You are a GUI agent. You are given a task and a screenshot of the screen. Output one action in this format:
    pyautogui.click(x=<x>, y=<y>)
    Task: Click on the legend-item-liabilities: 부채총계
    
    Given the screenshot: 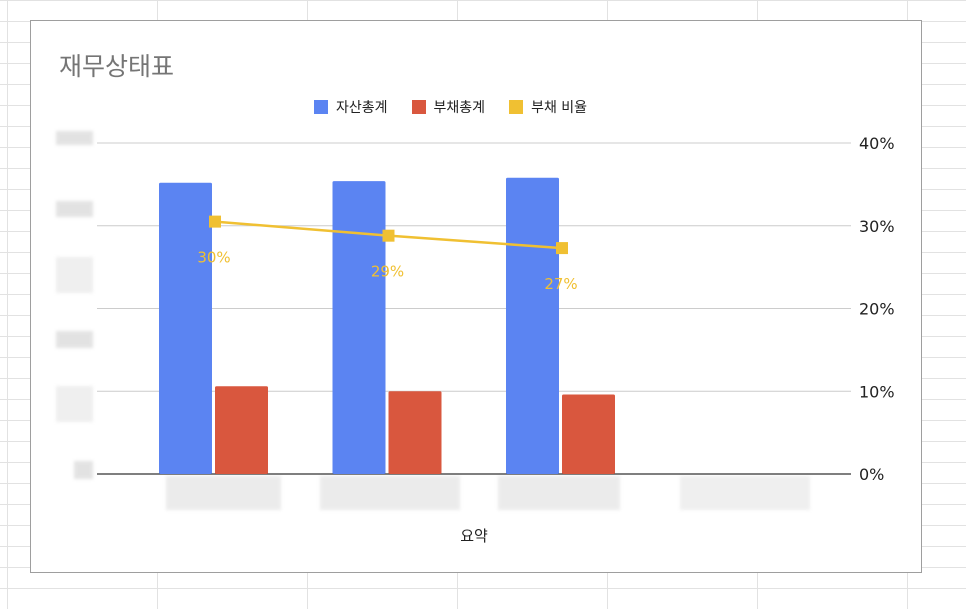 What is the action you would take?
    pyautogui.click(x=448, y=107)
    